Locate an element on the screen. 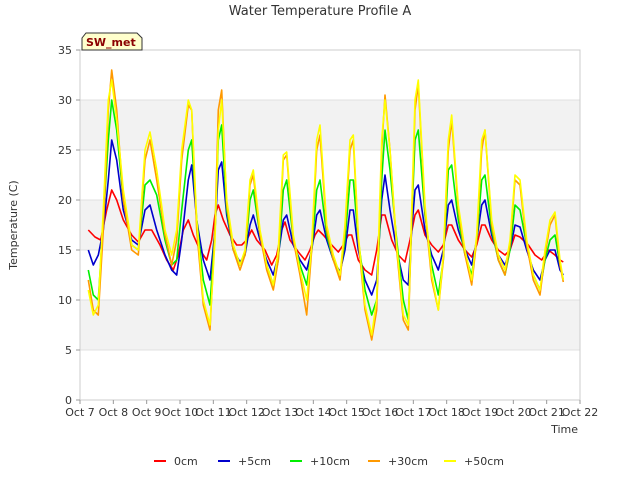 The width and height of the screenshot is (640, 480). x-tick-label: Oct 21 is located at coordinates (546, 412).